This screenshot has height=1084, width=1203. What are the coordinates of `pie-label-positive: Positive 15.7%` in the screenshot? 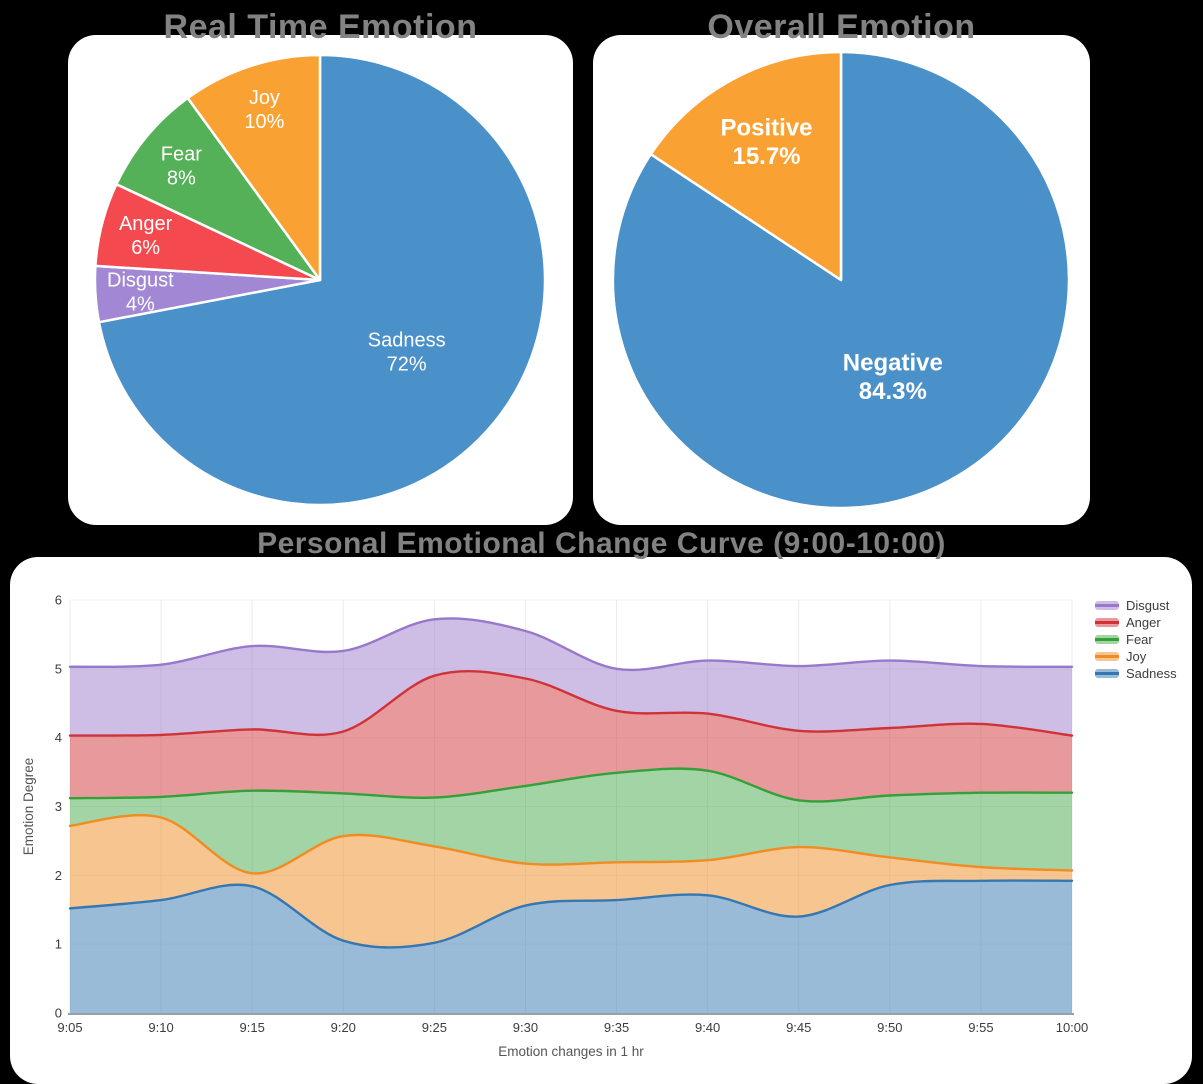 It's located at (766, 142).